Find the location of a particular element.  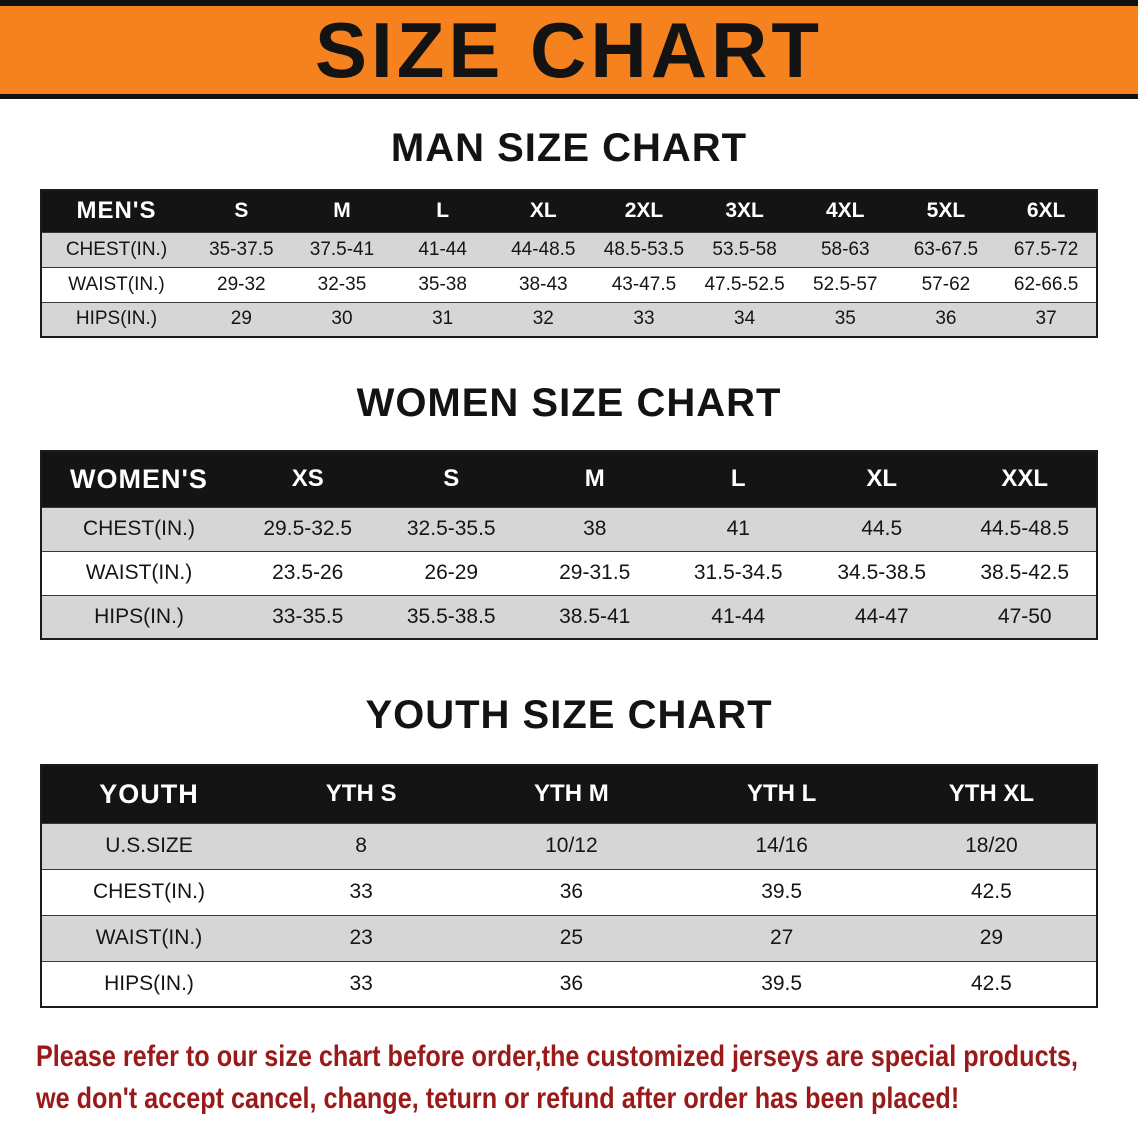

table-header-row: YOUTH YTH S YTH M YTH L YTH XL is located at coordinates (569, 794).